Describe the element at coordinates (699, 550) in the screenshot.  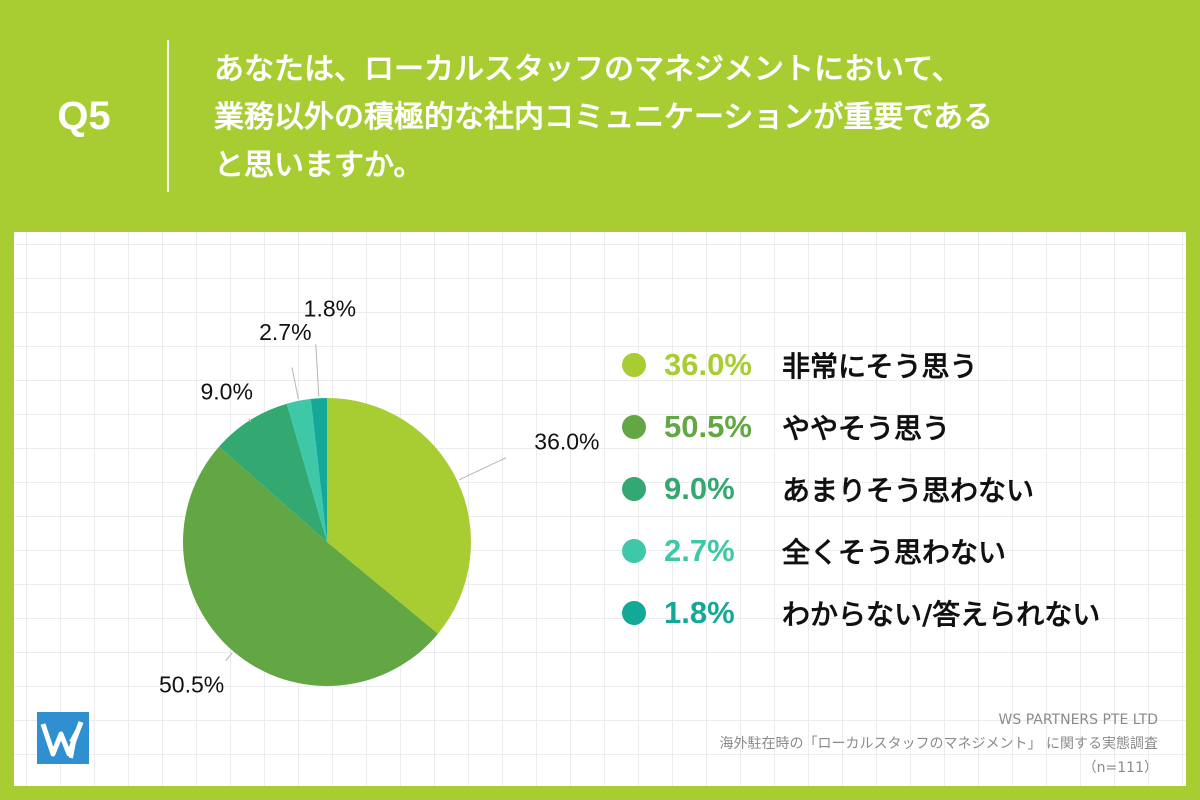
I see `legend-percent: 2.7%` at that location.